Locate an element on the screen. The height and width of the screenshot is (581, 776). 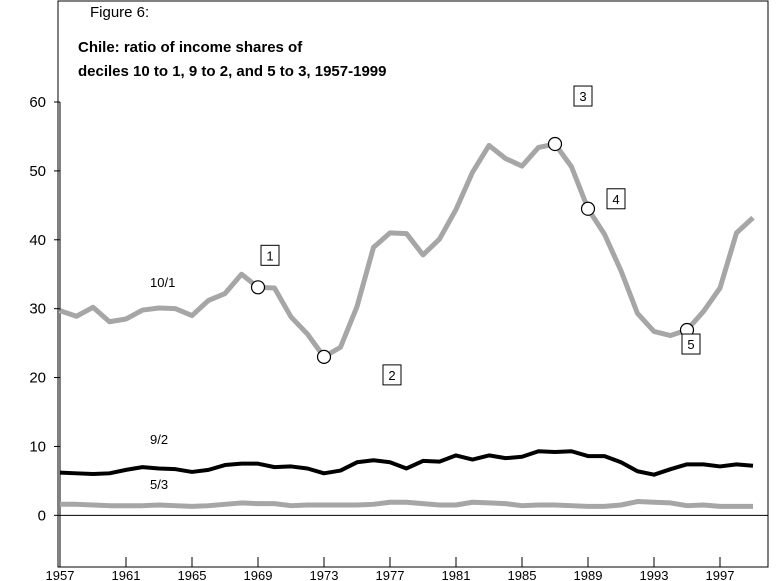
x-tick-label: 1989 is located at coordinates (588, 574).